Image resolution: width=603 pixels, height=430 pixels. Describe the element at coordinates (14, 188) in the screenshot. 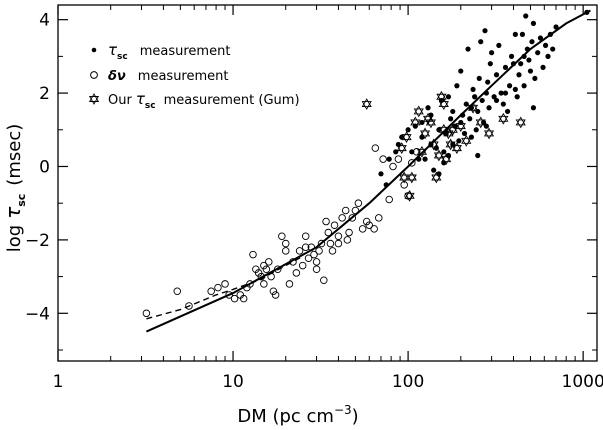

I see `y-axis-title: logτsc(msec)` at that location.